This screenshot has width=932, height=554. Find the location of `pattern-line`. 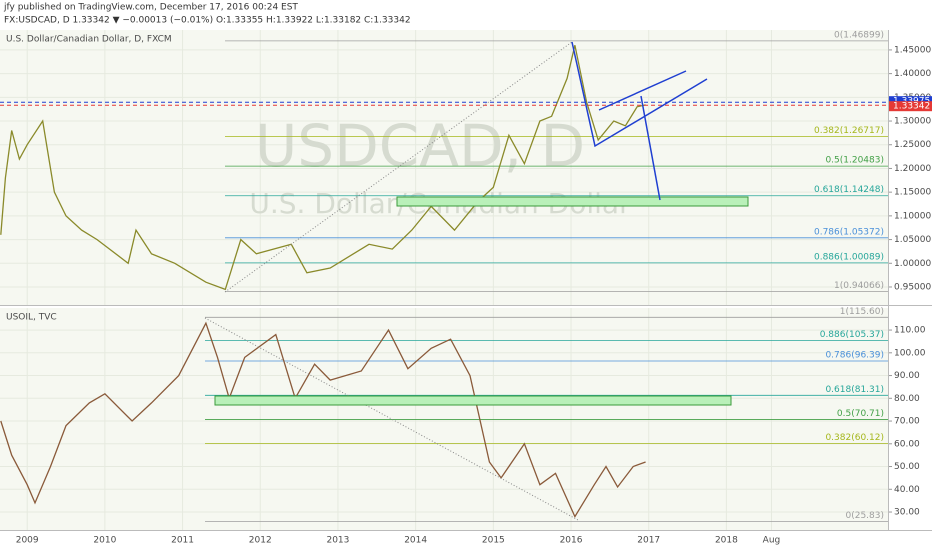

pattern-line is located at coordinates (639, 94).